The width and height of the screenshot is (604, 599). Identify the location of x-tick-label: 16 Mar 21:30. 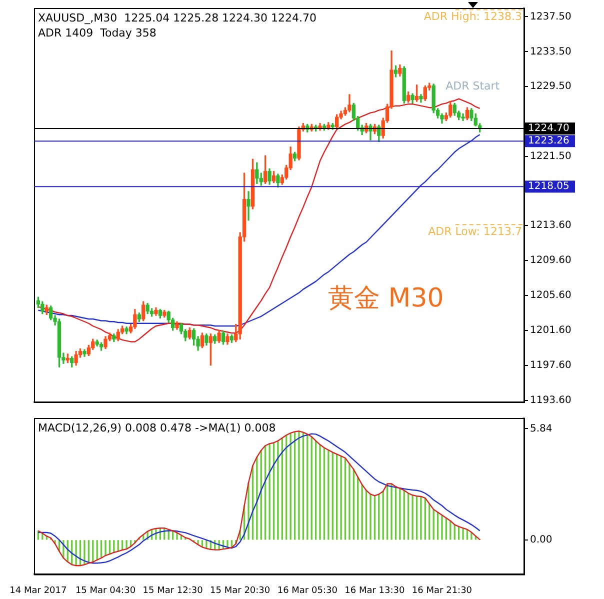
(442, 591).